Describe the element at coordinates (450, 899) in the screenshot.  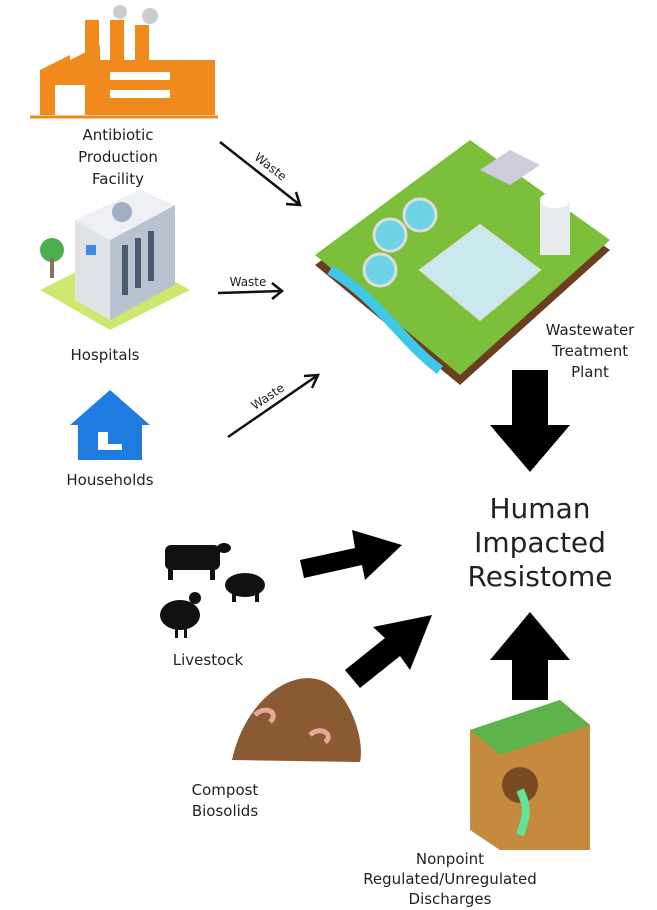
I see `node-label: Discharges` at that location.